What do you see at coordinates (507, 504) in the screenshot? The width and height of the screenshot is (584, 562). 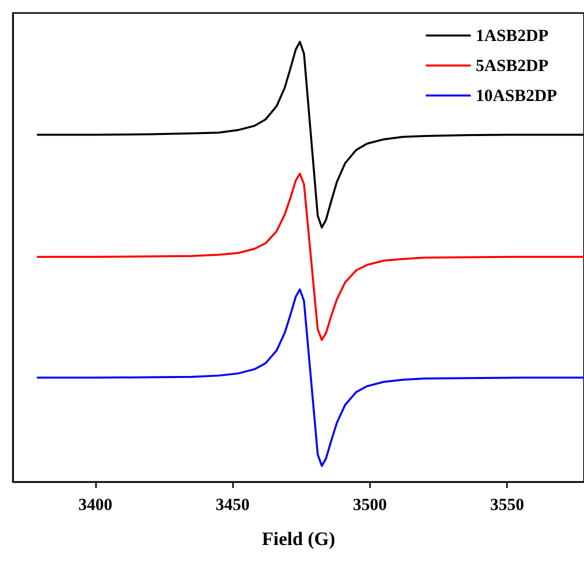 I see `x-tick-label: 3550` at bounding box center [507, 504].